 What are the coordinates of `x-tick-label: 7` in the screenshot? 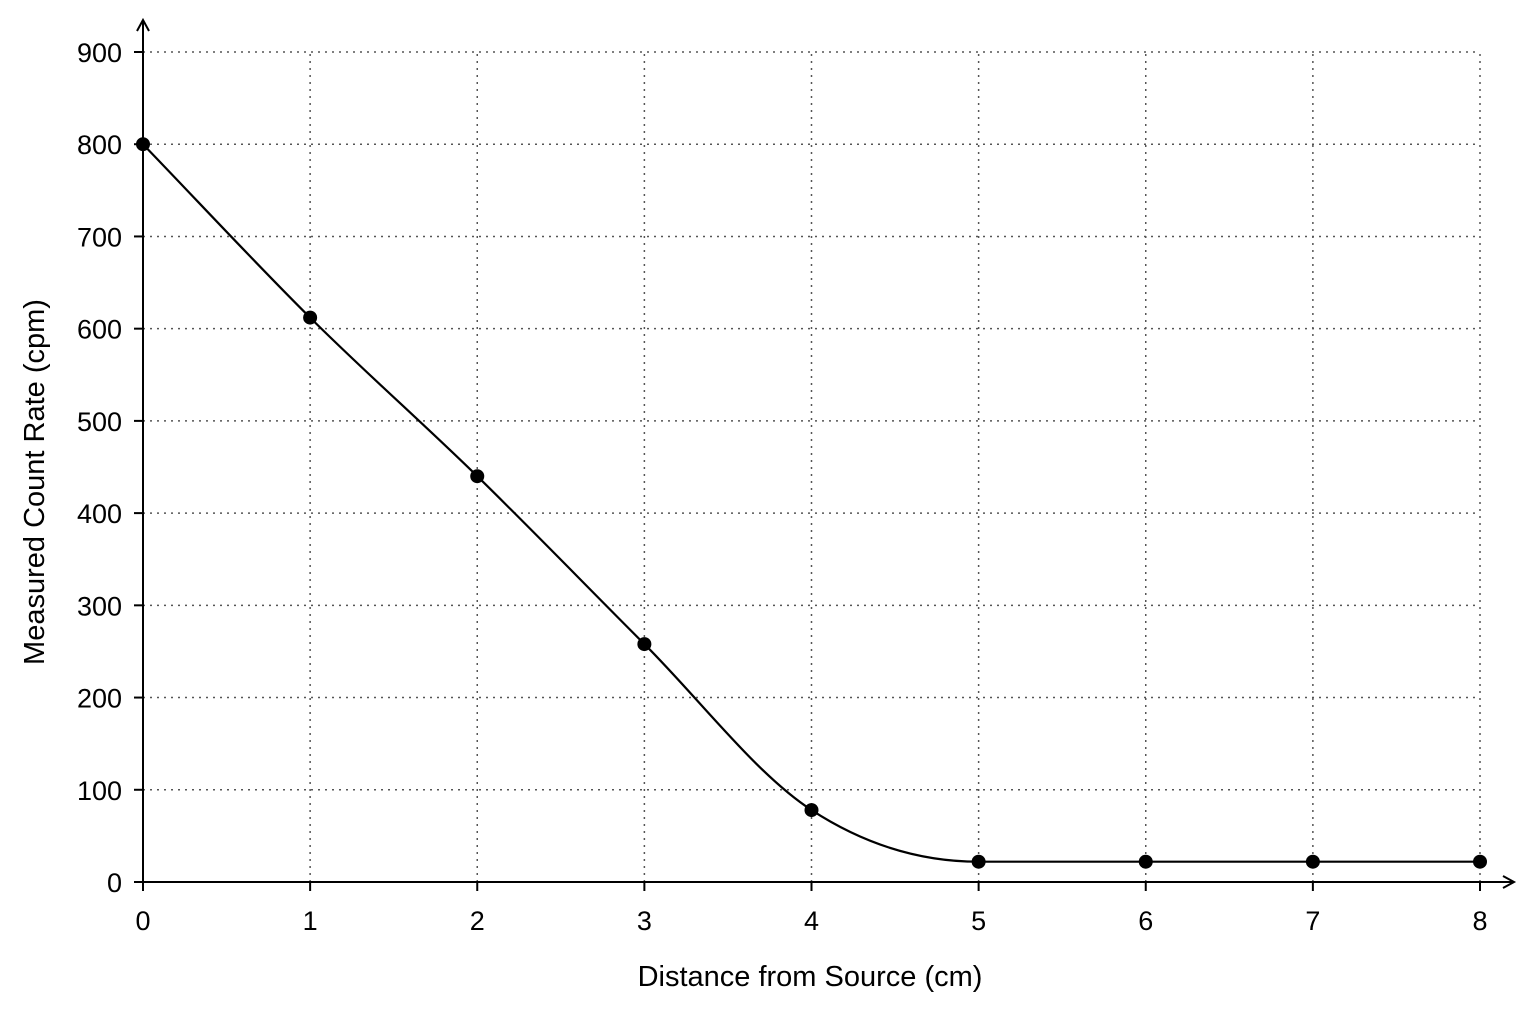 It's located at (1312, 921).